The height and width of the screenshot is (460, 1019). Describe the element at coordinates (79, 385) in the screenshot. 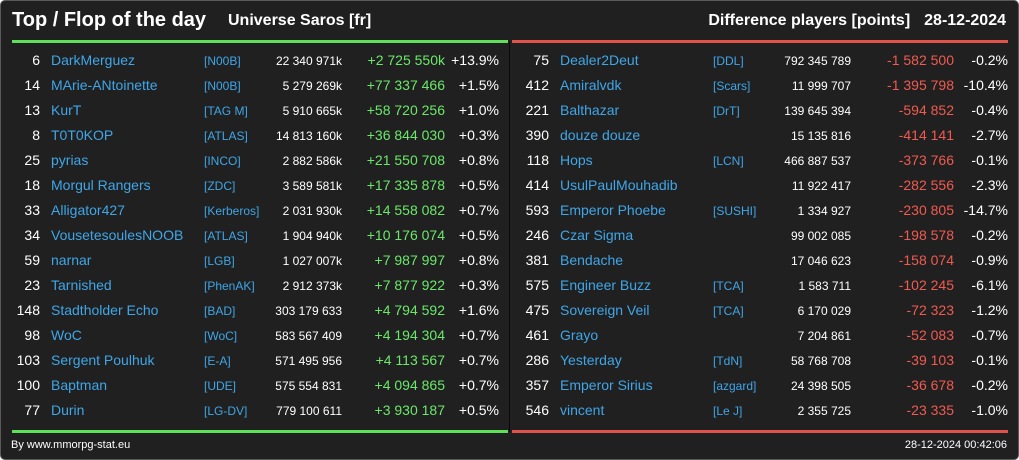

I see `player-name: Baptman` at that location.